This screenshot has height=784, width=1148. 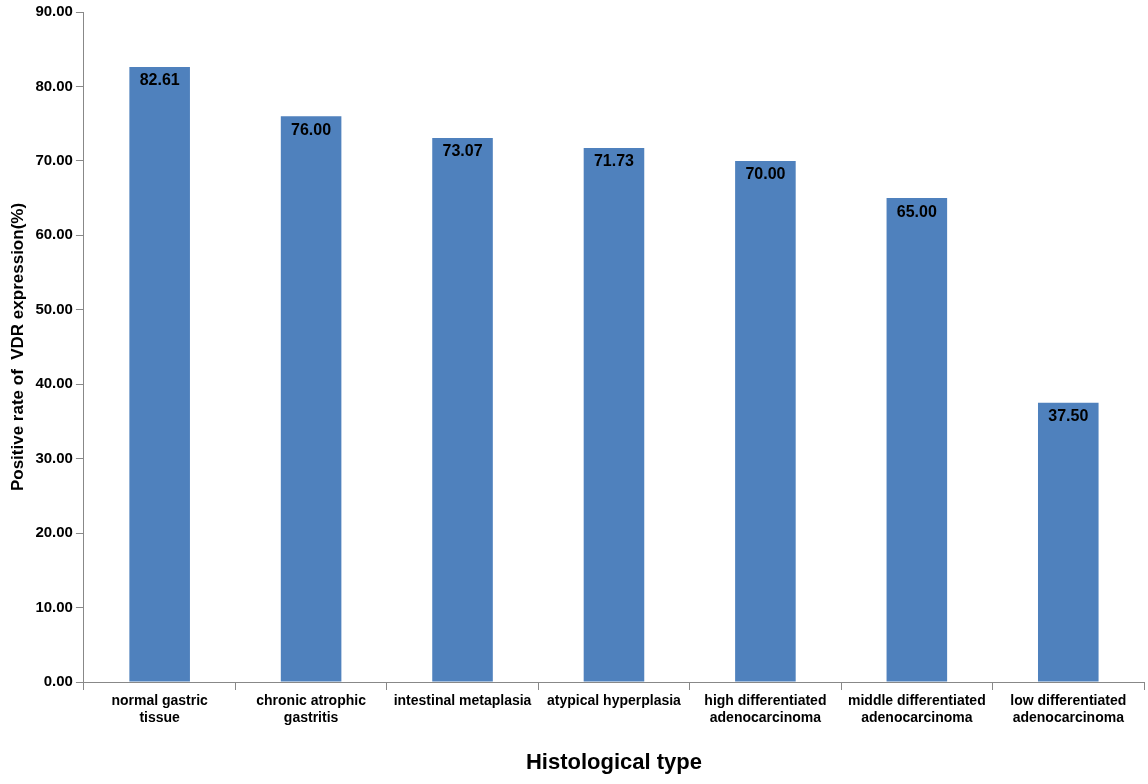 What do you see at coordinates (54, 308) in the screenshot?
I see `y-tick-label: 50.00` at bounding box center [54, 308].